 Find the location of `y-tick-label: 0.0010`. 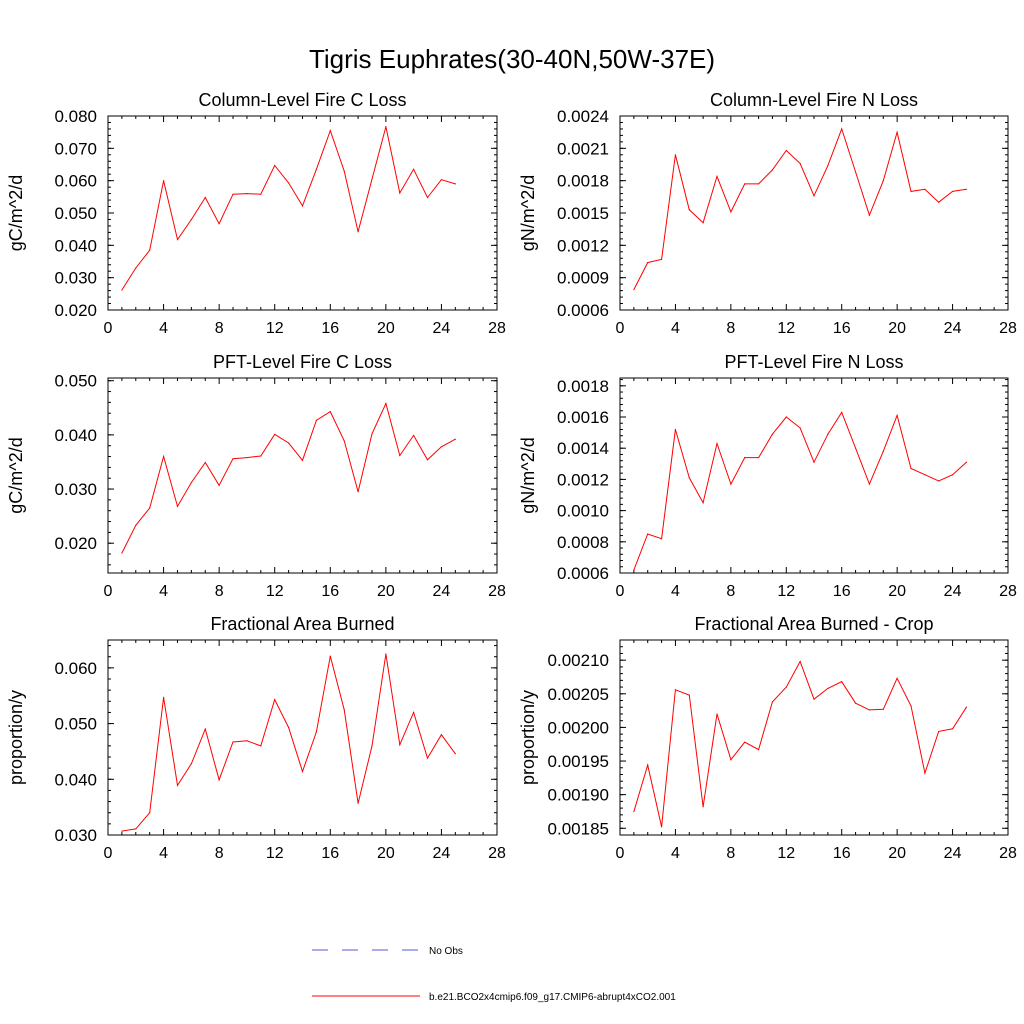

y-tick-label: 0.0010 is located at coordinates (583, 511).